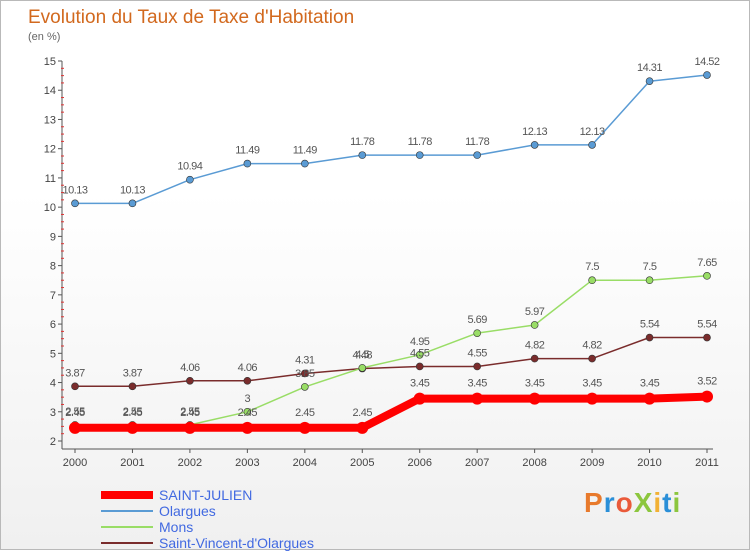 Image resolution: width=750 pixels, height=551 pixels. What do you see at coordinates (420, 342) in the screenshot?
I see `data-label: 4.95` at bounding box center [420, 342].